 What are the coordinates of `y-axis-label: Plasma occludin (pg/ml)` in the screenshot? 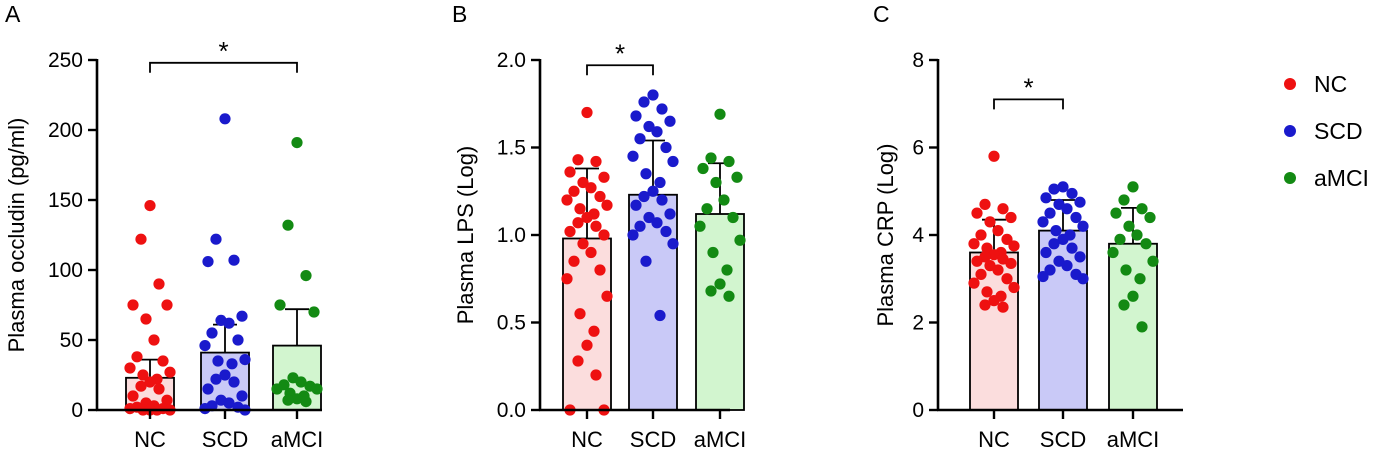 It's located at (16, 235).